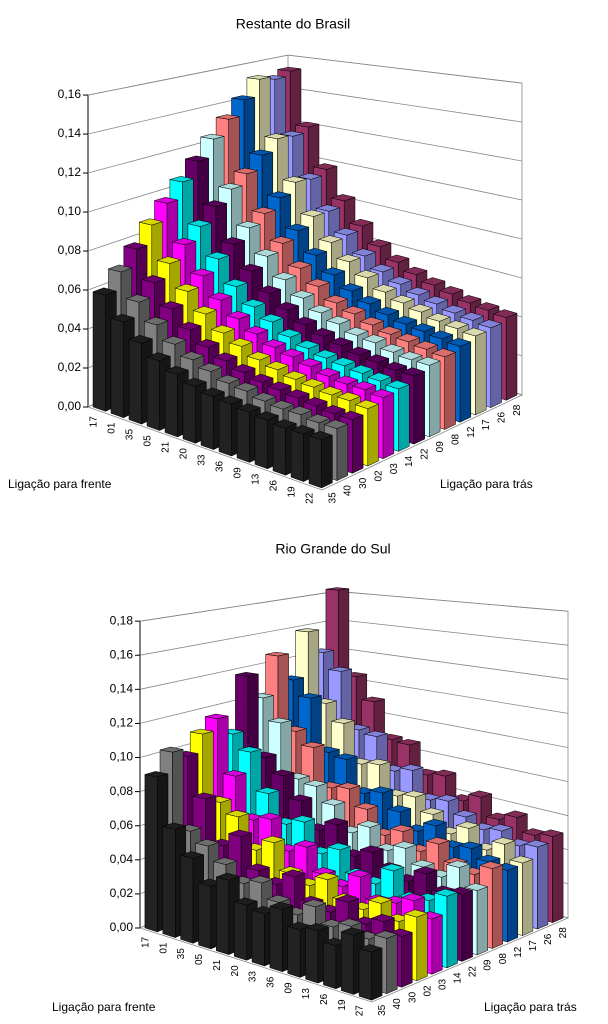 Image resolution: width=608 pixels, height=1024 pixels. I want to click on x-tick-label: 33, so click(253, 977).